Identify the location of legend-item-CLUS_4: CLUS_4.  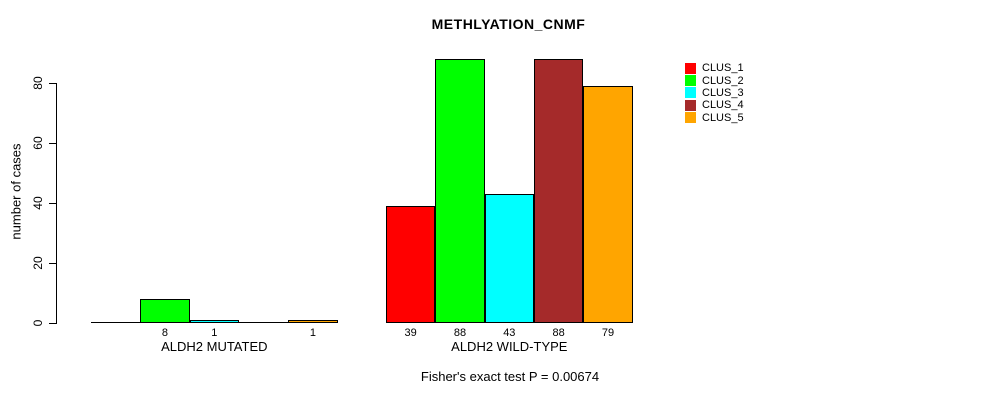
(714, 105).